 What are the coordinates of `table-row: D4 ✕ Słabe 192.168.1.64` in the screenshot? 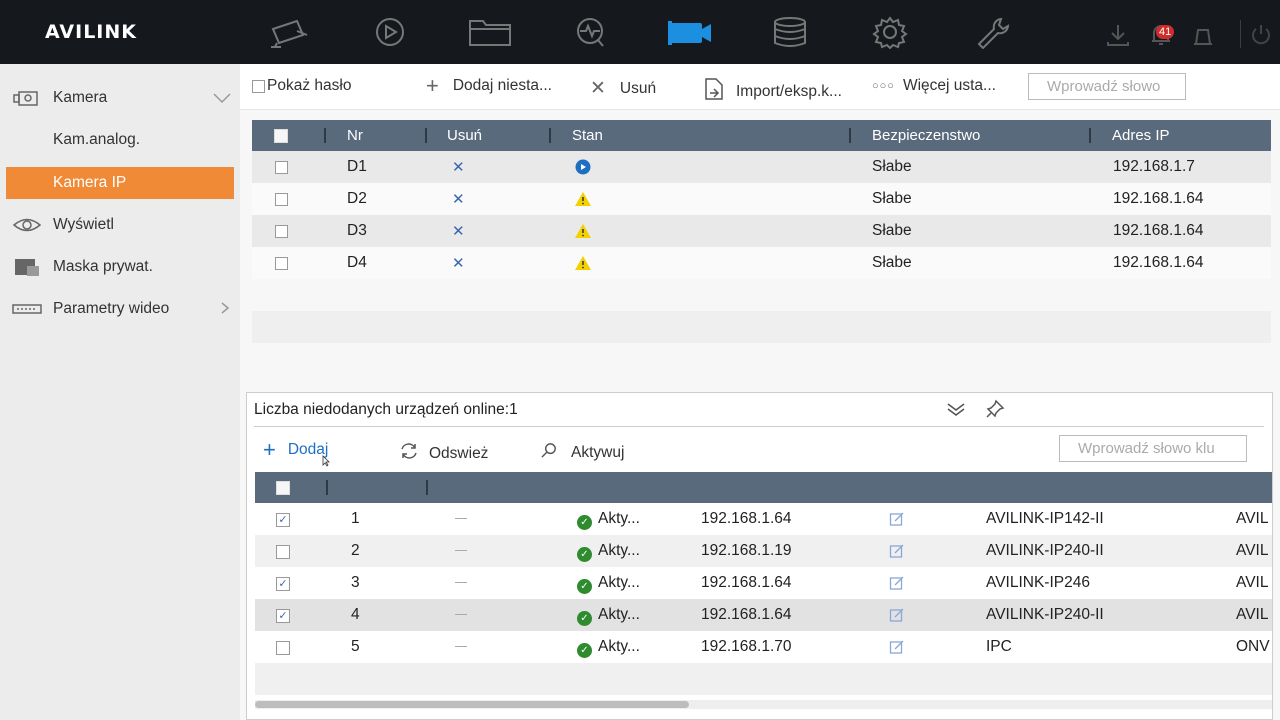 It's located at (761, 263).